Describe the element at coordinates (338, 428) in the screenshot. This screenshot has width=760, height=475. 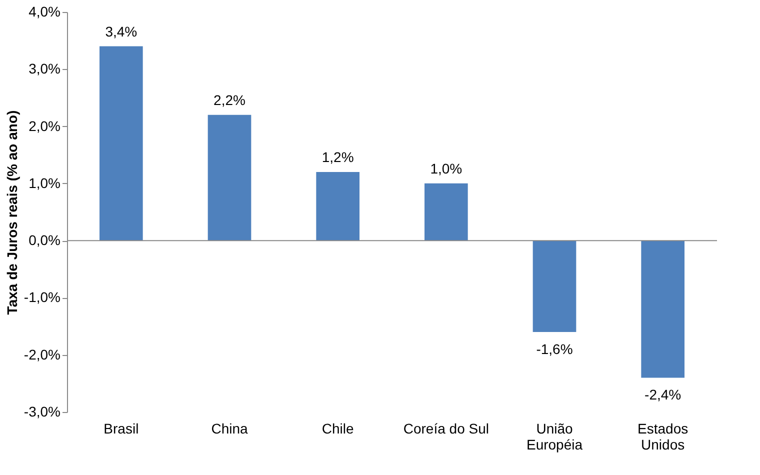
I see `x-tick-label: Chile` at that location.